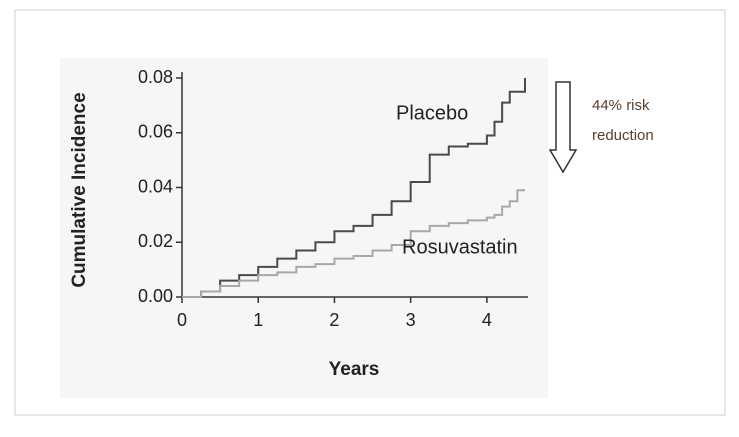 The height and width of the screenshot is (437, 739). Describe the element at coordinates (258, 320) in the screenshot. I see `x-tick-label: 1` at that location.